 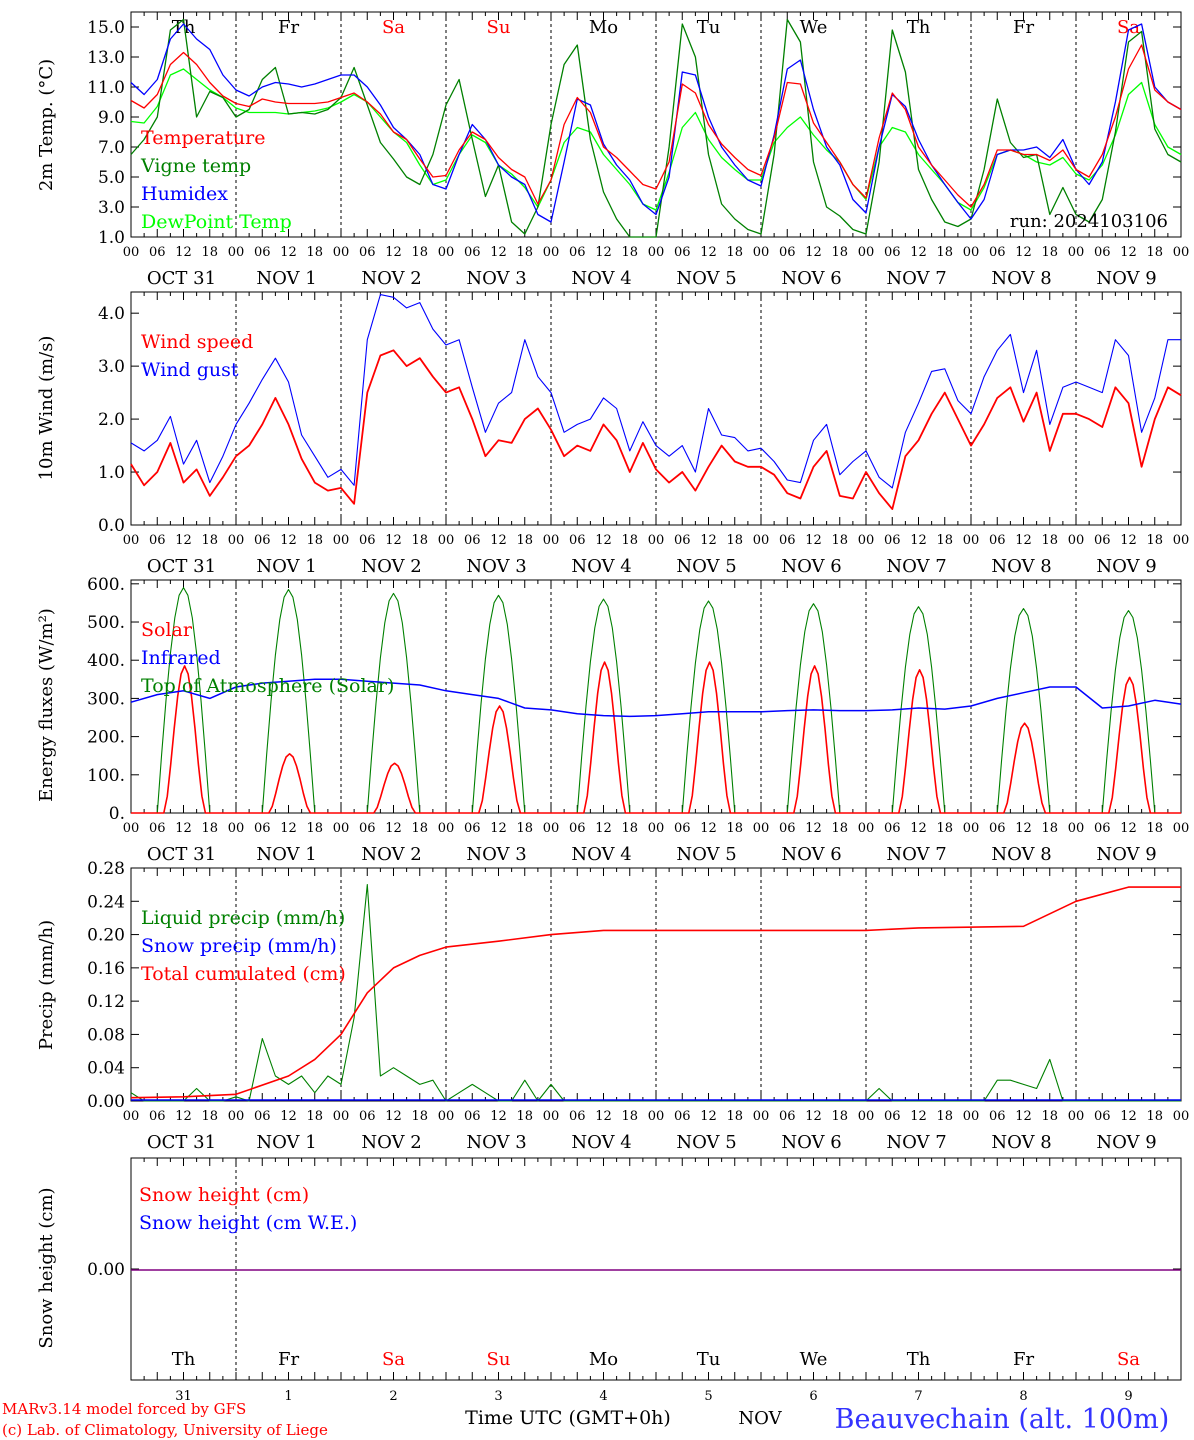 What do you see at coordinates (46, 985) in the screenshot?
I see `y-axis-label: Precip (mm/h)` at bounding box center [46, 985].